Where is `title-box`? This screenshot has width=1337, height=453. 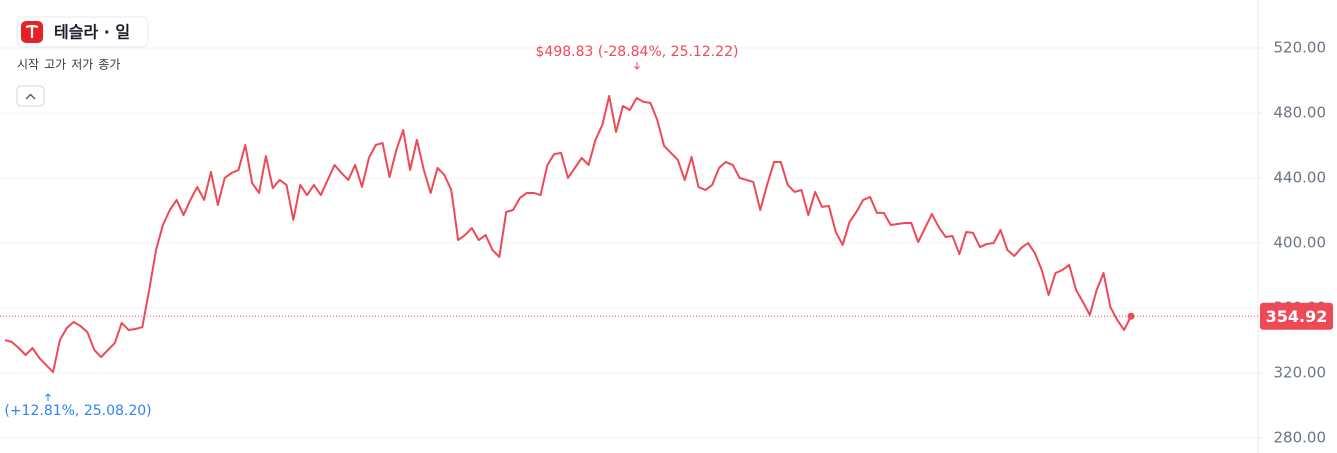 title-box is located at coordinates (82, 32).